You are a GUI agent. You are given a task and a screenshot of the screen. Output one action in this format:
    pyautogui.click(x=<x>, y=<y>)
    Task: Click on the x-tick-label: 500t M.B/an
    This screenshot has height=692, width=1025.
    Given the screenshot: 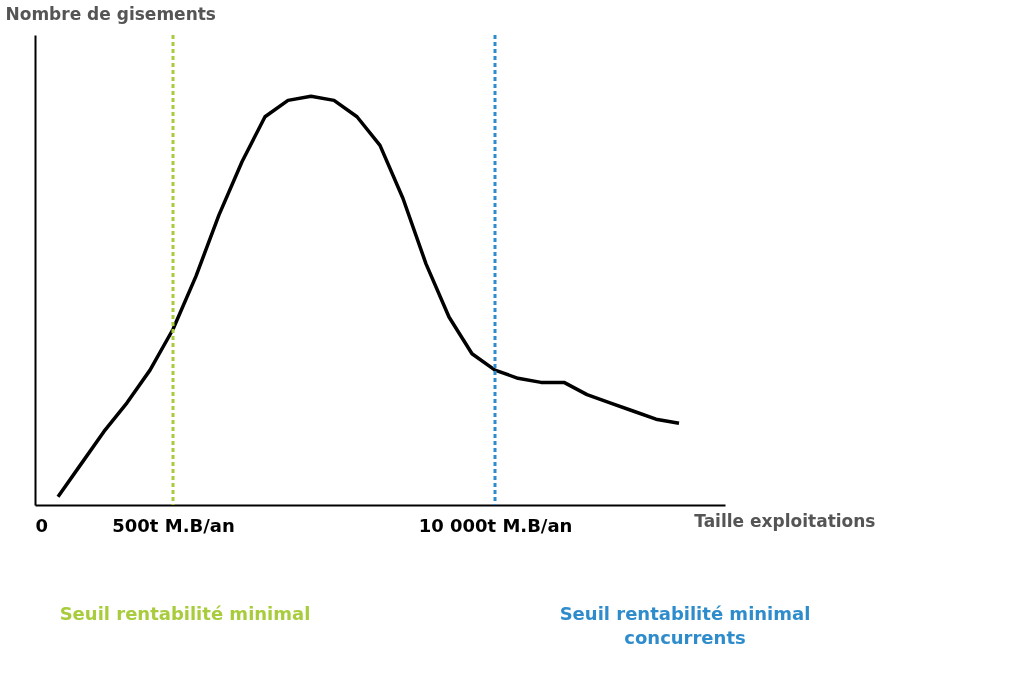 What is the action you would take?
    pyautogui.click(x=173, y=525)
    